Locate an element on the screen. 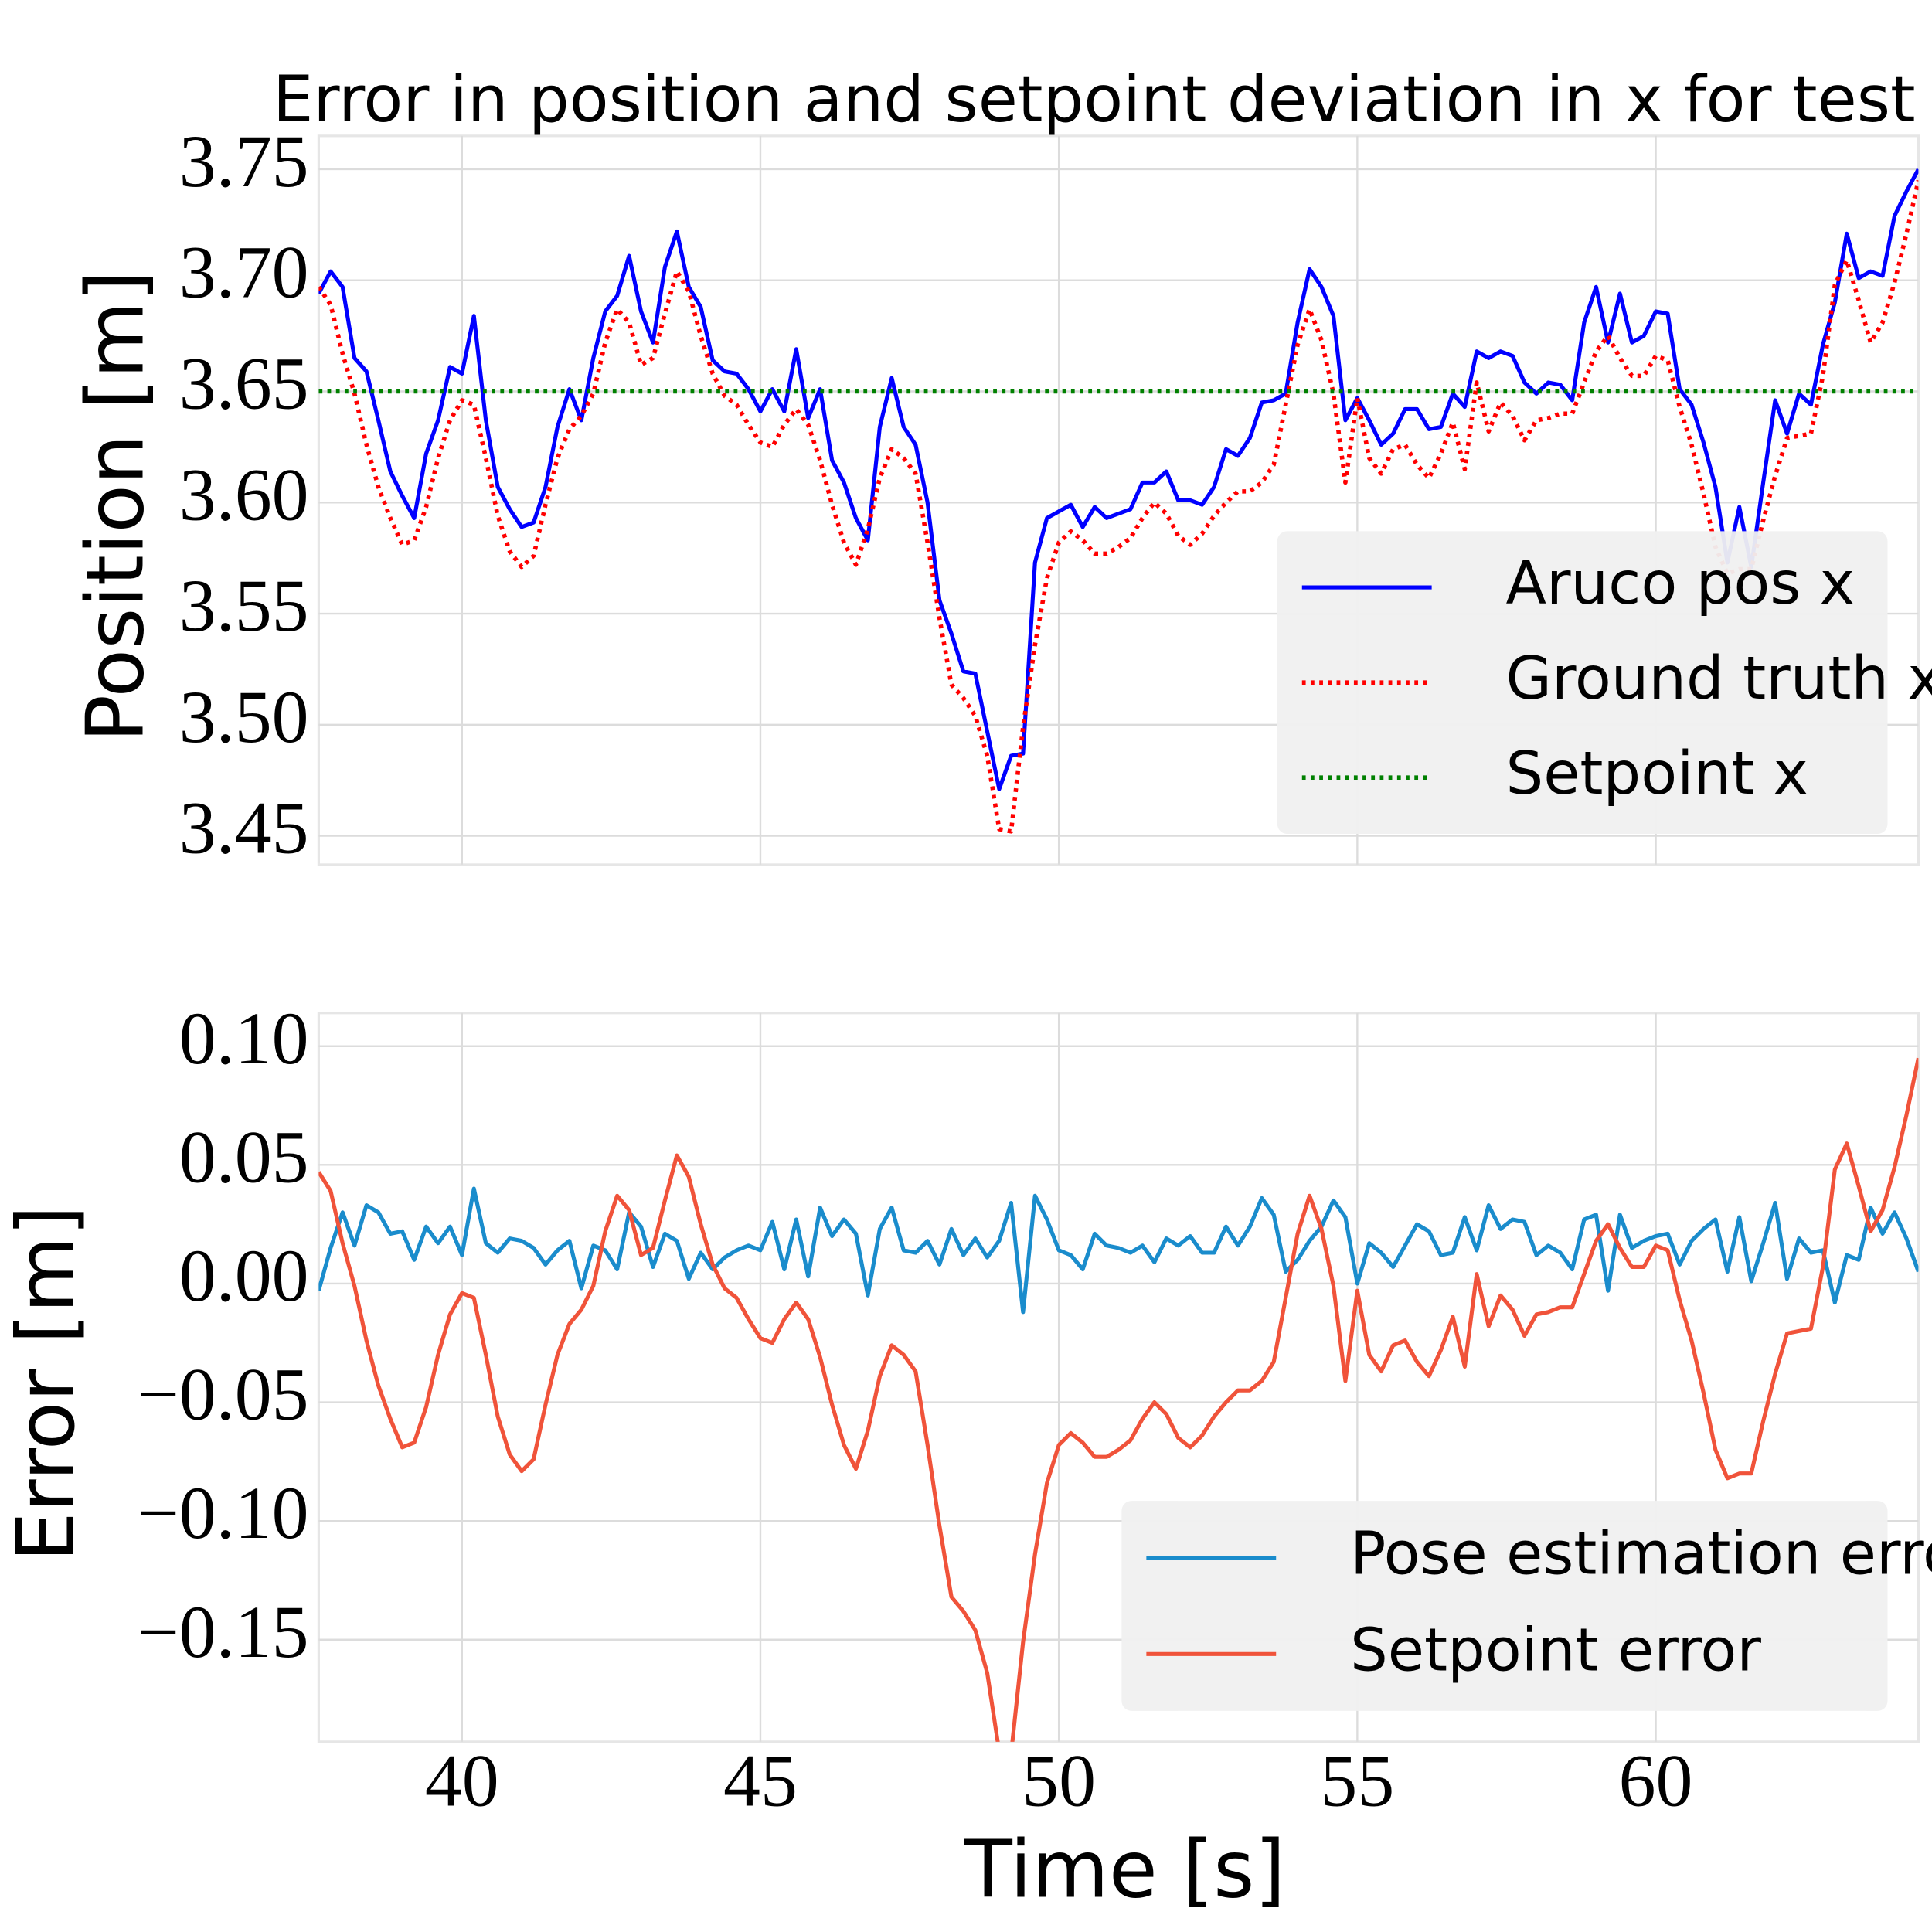 Image resolution: width=1932 pixels, height=1932 pixels. y-tick-label: −0.05 is located at coordinates (223, 1395).